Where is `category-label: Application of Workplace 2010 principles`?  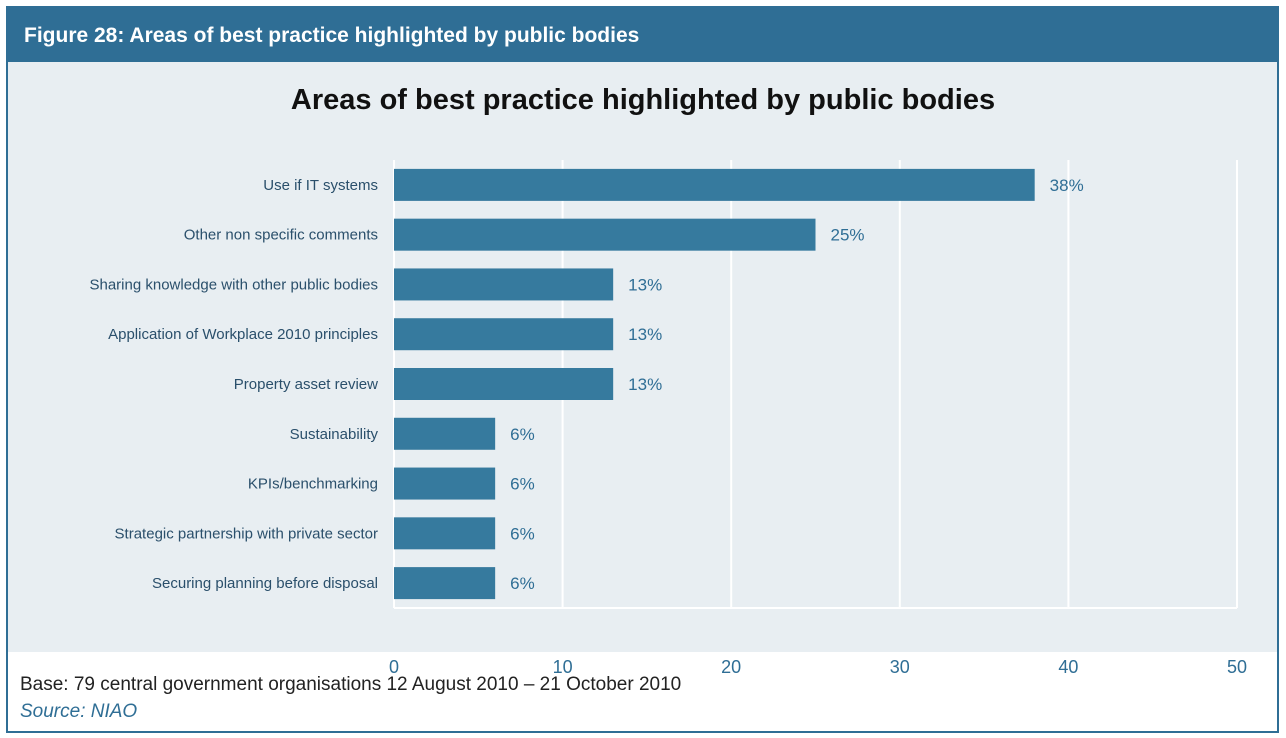 category-label: Application of Workplace 2010 principles is located at coordinates (243, 334).